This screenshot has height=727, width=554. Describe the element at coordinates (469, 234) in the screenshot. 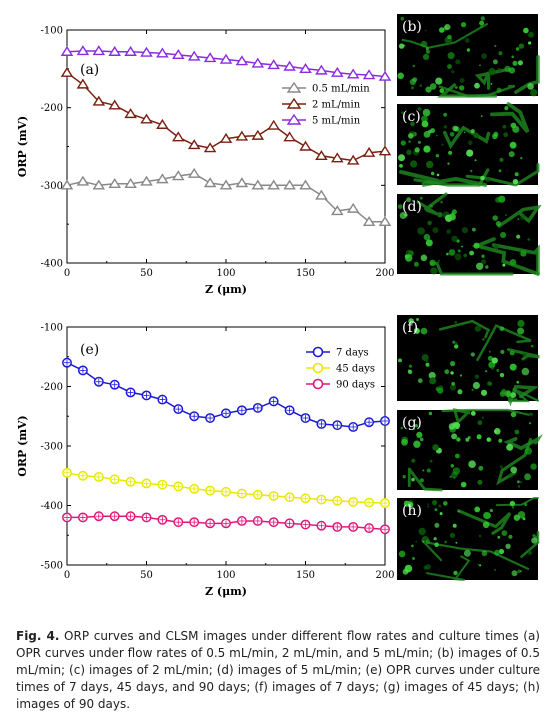

I see `clsm-image: (d)` at that location.